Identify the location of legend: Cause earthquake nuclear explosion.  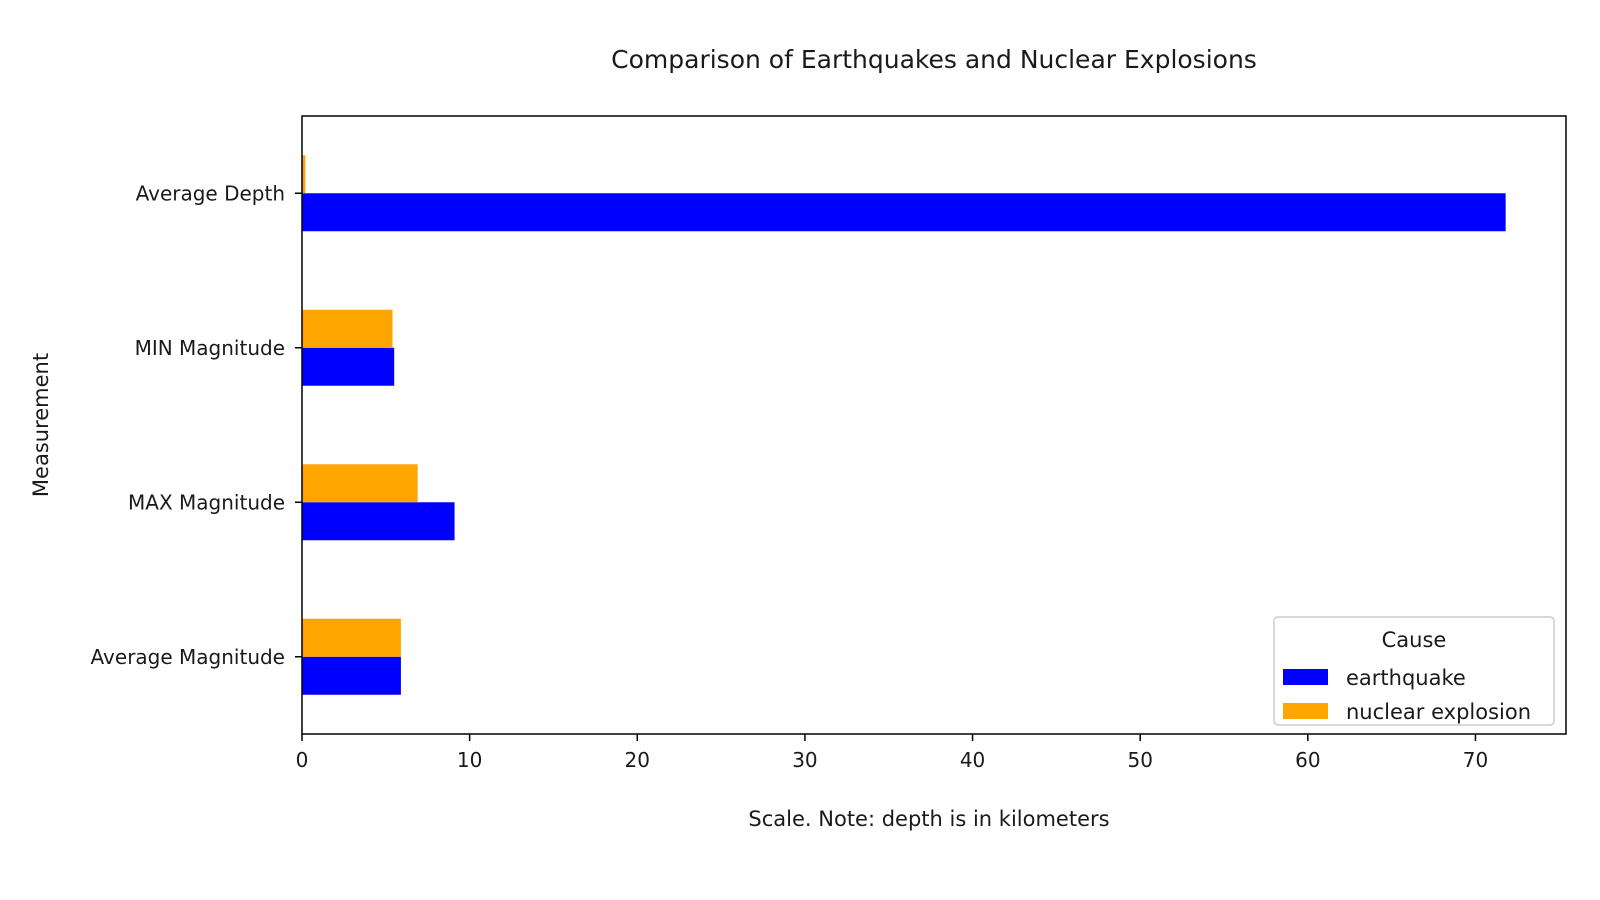
(1414, 671).